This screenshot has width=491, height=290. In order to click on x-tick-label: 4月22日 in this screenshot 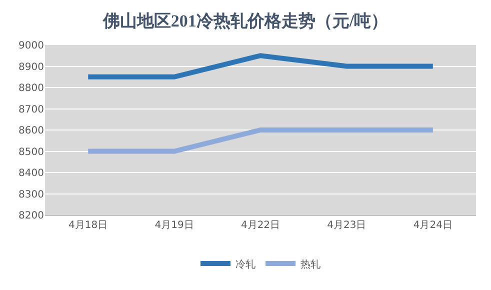, I will do `click(260, 225)`.